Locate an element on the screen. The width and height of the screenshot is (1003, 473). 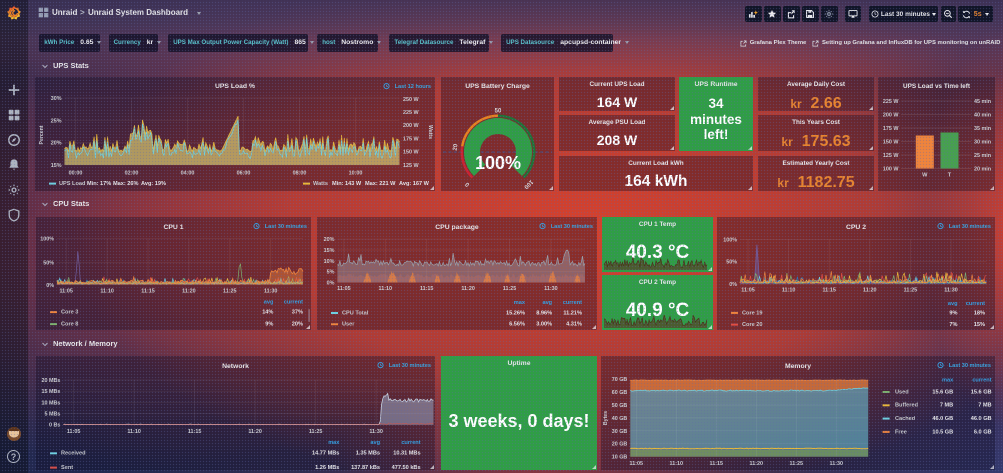
svg-text: 60 GB is located at coordinates (620, 393).